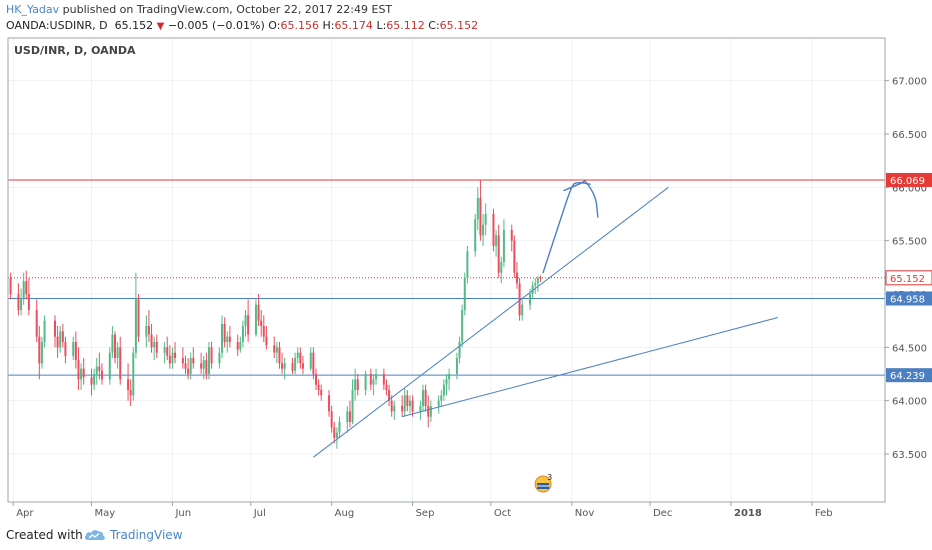 This screenshot has width=932, height=550. I want to click on ohlc-open-value: 65.156, so click(299, 25).